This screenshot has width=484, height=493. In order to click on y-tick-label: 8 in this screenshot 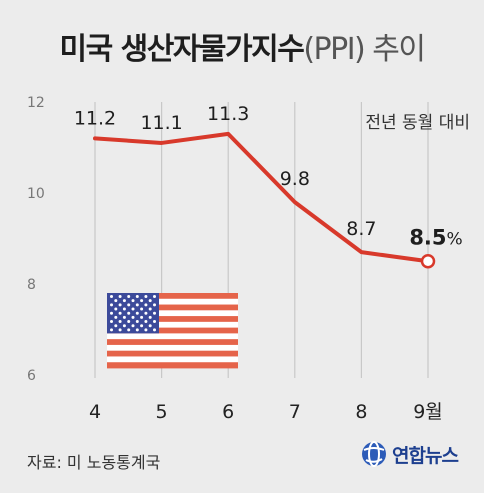, I will do `click(31, 285)`.